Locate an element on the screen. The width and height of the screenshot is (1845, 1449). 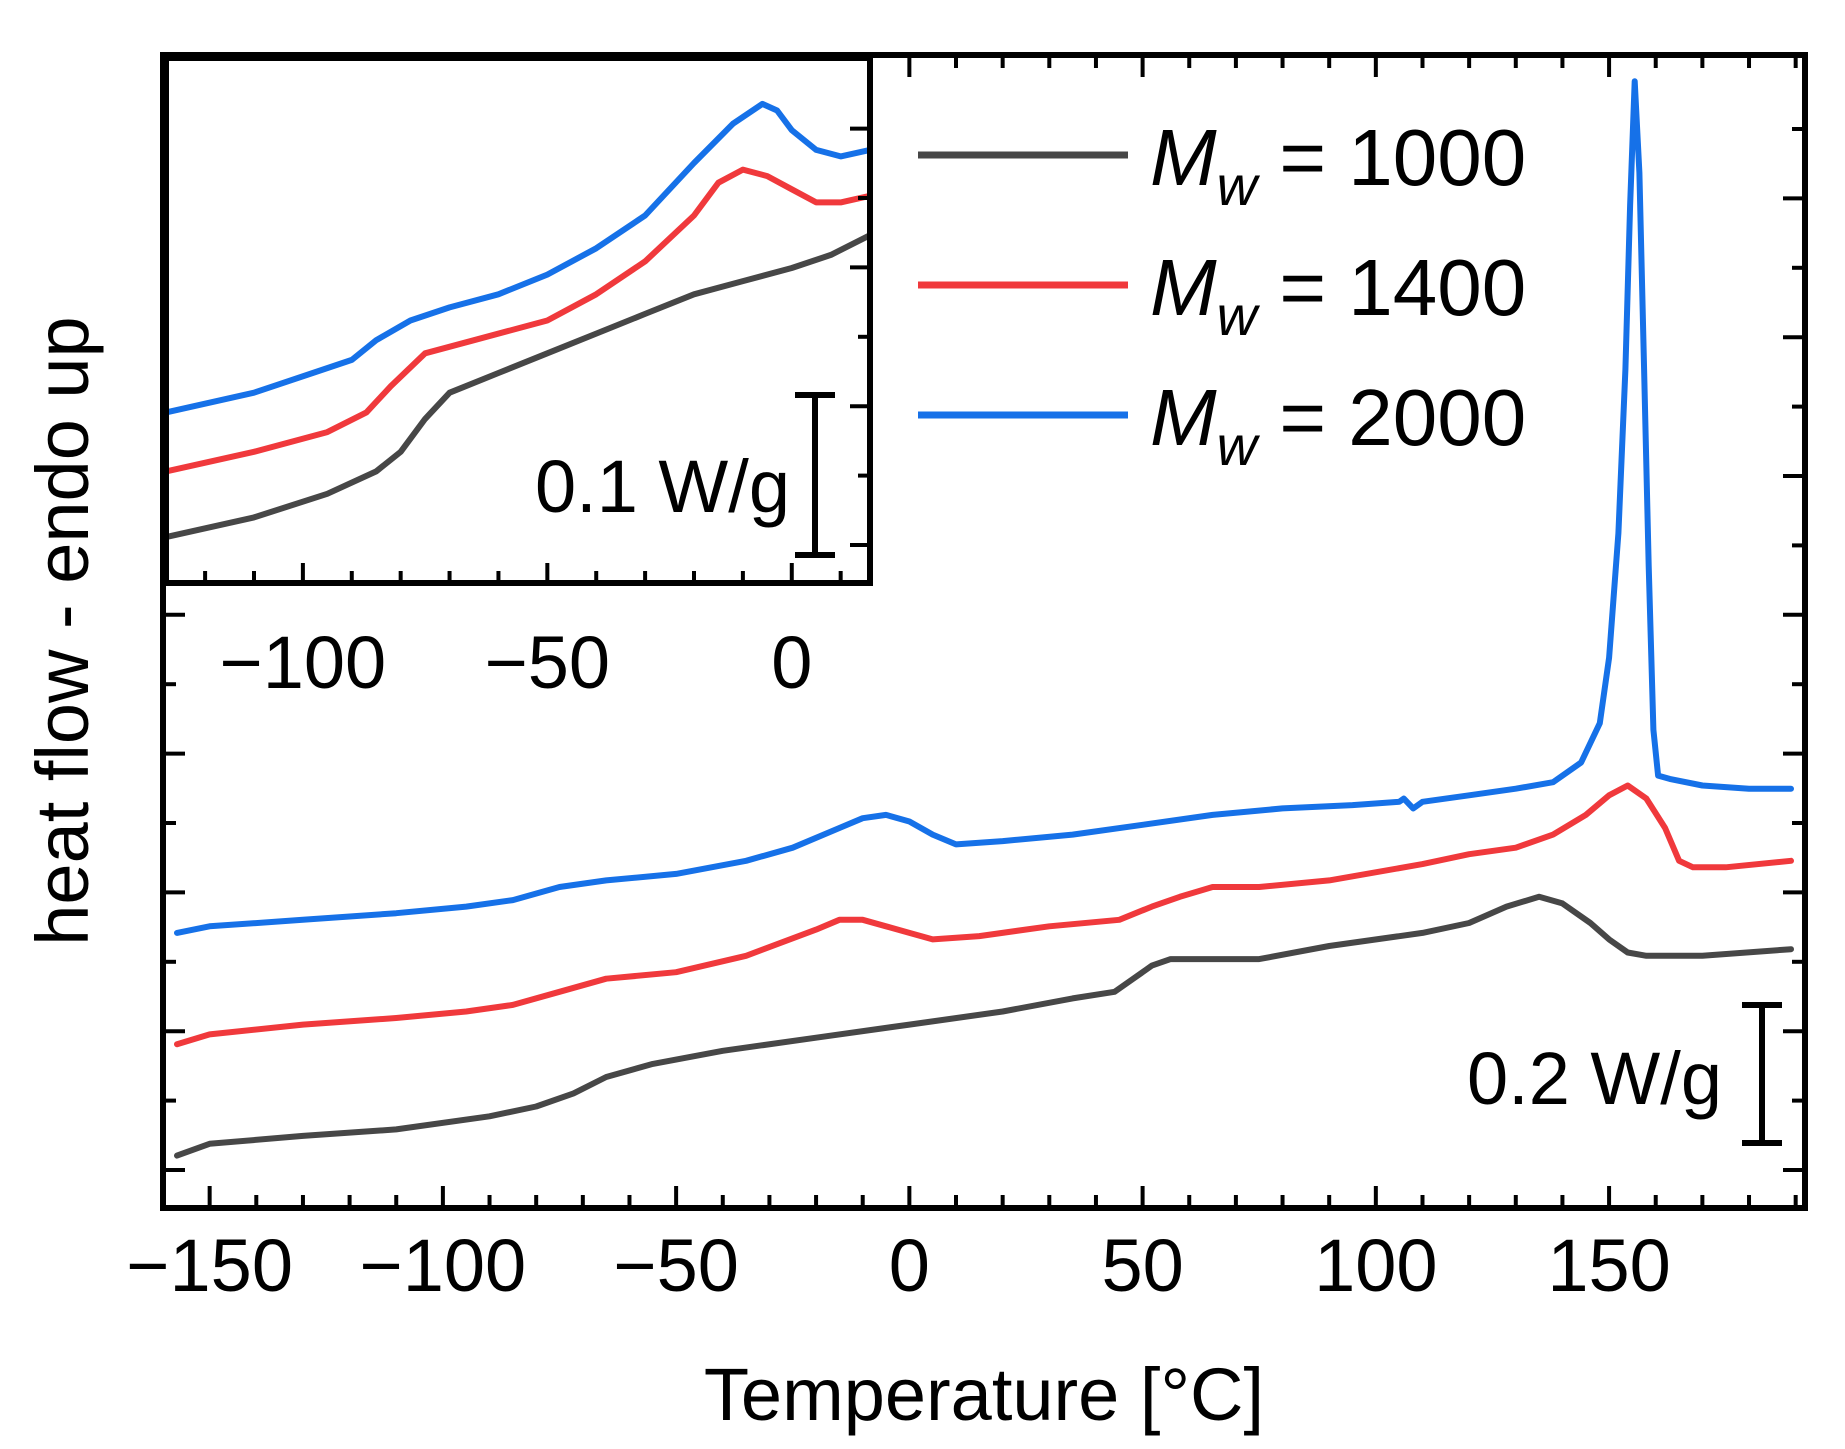
main-scale-bar-label: 0.2 W/g is located at coordinates (1594, 1078).